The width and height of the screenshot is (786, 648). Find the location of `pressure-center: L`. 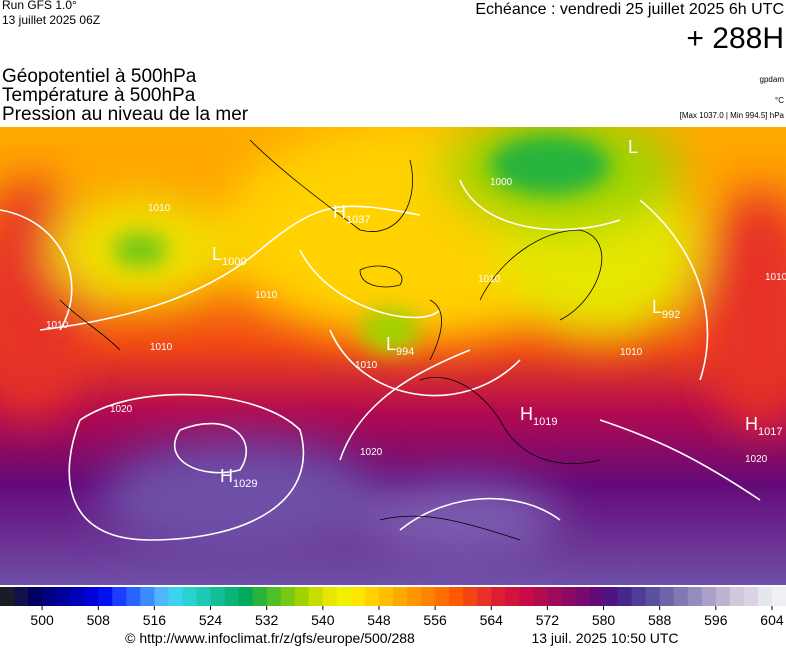

pressure-center: L is located at coordinates (633, 147).